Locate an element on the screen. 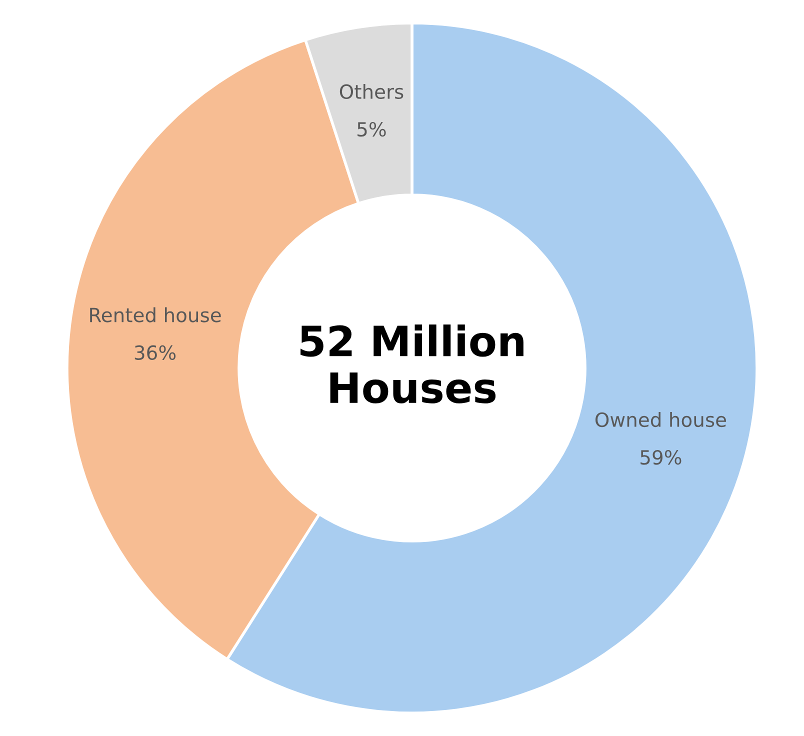  slice-label: Others is located at coordinates (372, 92).